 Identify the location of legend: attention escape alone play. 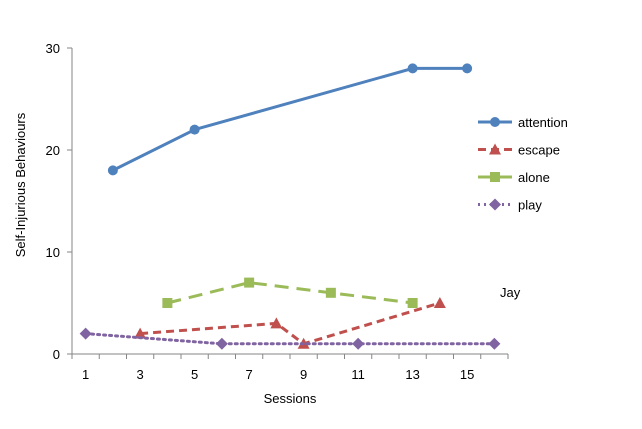
(523, 164).